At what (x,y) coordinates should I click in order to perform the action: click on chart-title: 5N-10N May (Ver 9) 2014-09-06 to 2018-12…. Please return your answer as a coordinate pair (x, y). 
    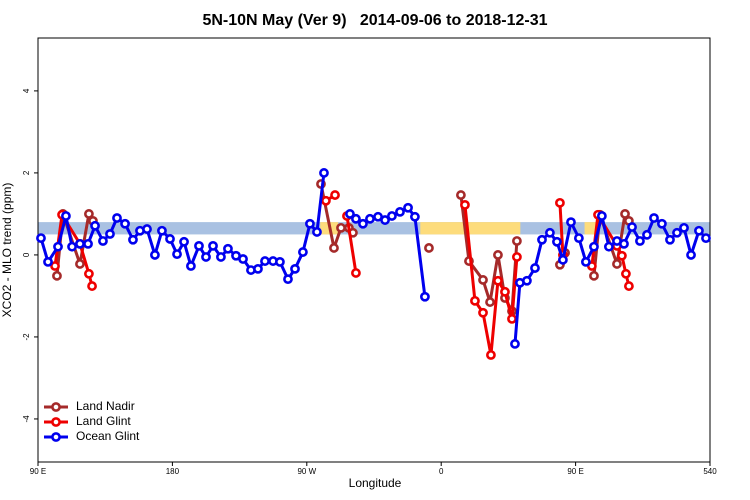
    Looking at the image, I should click on (374, 20).